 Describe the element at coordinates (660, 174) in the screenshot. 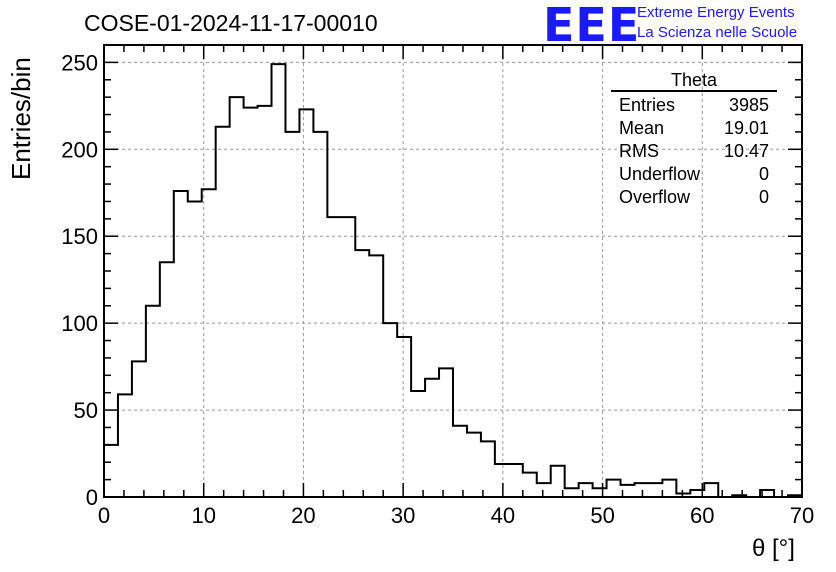

I see `stats-label: Underflow` at that location.